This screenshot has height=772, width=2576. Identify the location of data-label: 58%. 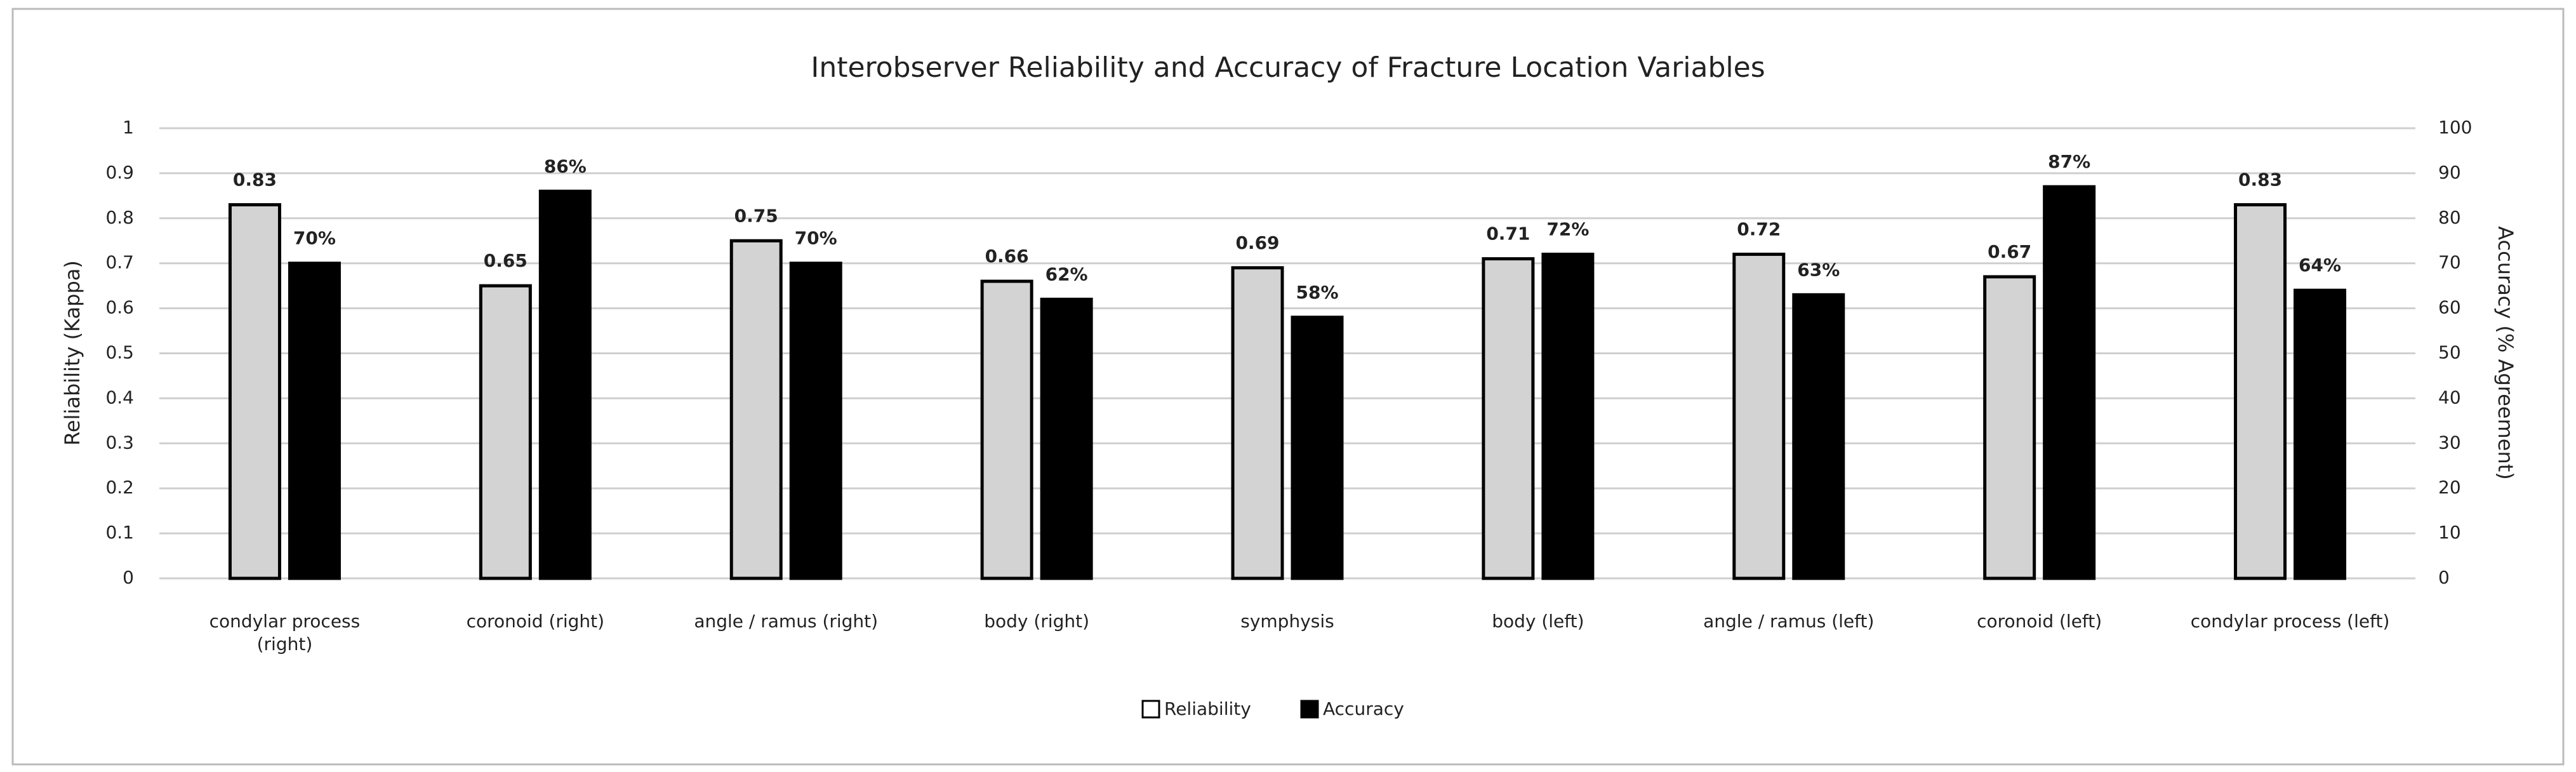
(1317, 292).